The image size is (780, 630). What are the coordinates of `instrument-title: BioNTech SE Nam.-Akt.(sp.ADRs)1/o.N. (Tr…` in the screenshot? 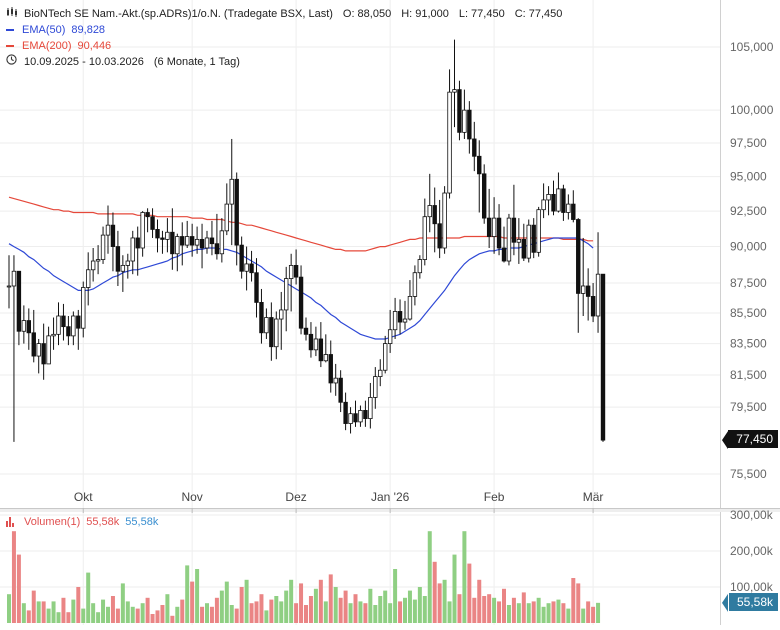 It's located at (178, 14).